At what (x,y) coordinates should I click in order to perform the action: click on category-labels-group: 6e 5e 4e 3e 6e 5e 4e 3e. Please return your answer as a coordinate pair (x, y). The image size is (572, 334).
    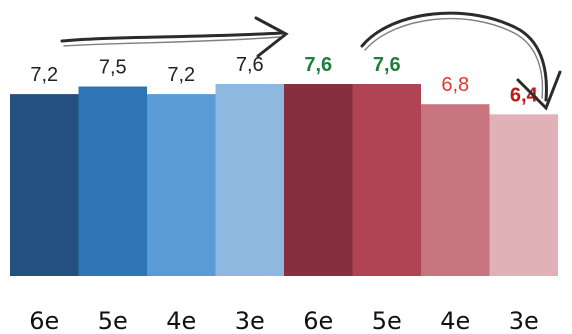
    Looking at the image, I should click on (284, 320).